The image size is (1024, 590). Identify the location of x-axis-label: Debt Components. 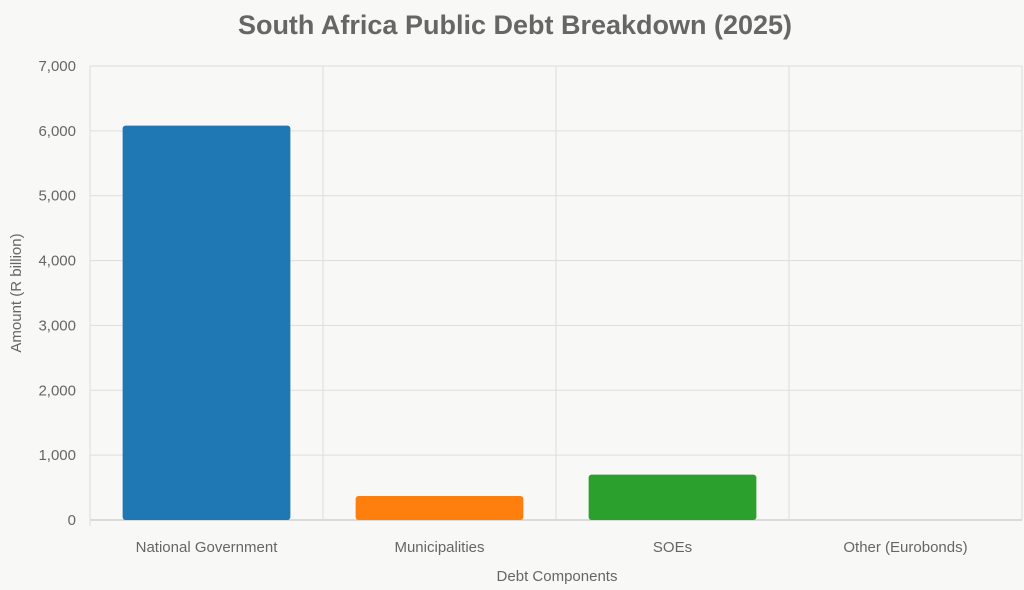
(557, 576).